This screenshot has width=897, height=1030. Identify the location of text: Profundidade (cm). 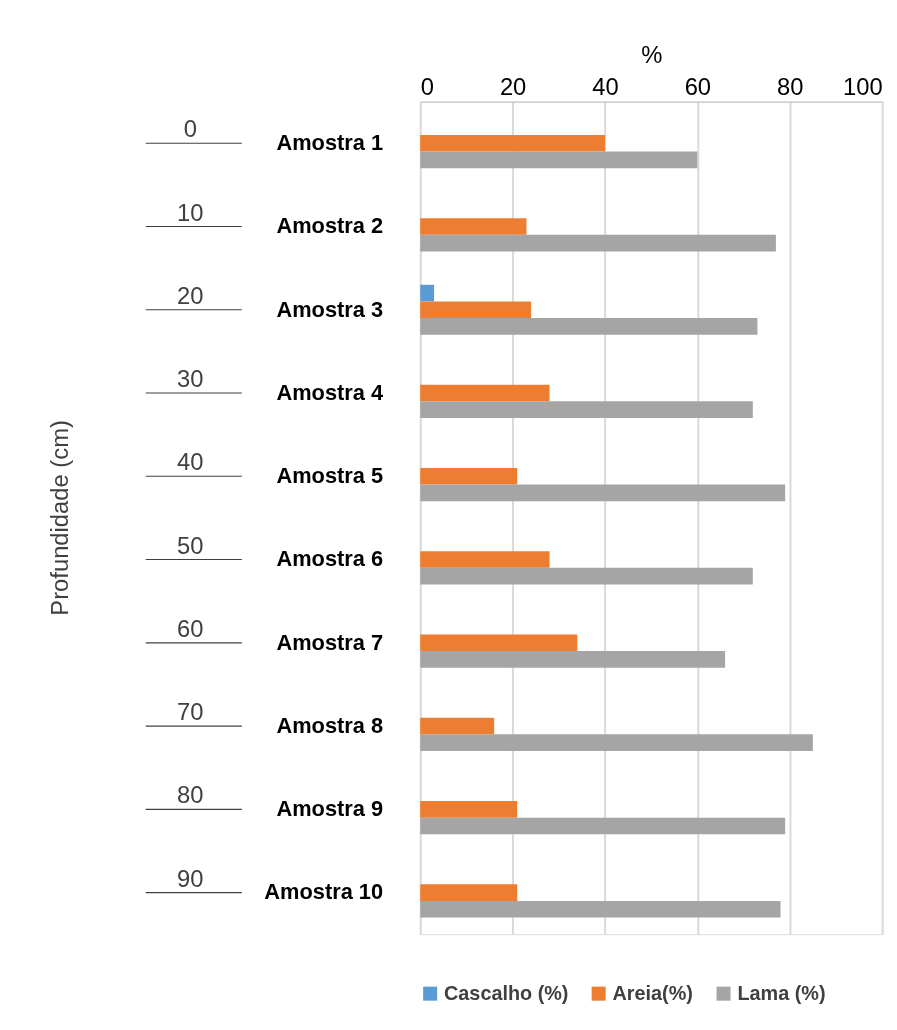
(60, 518).